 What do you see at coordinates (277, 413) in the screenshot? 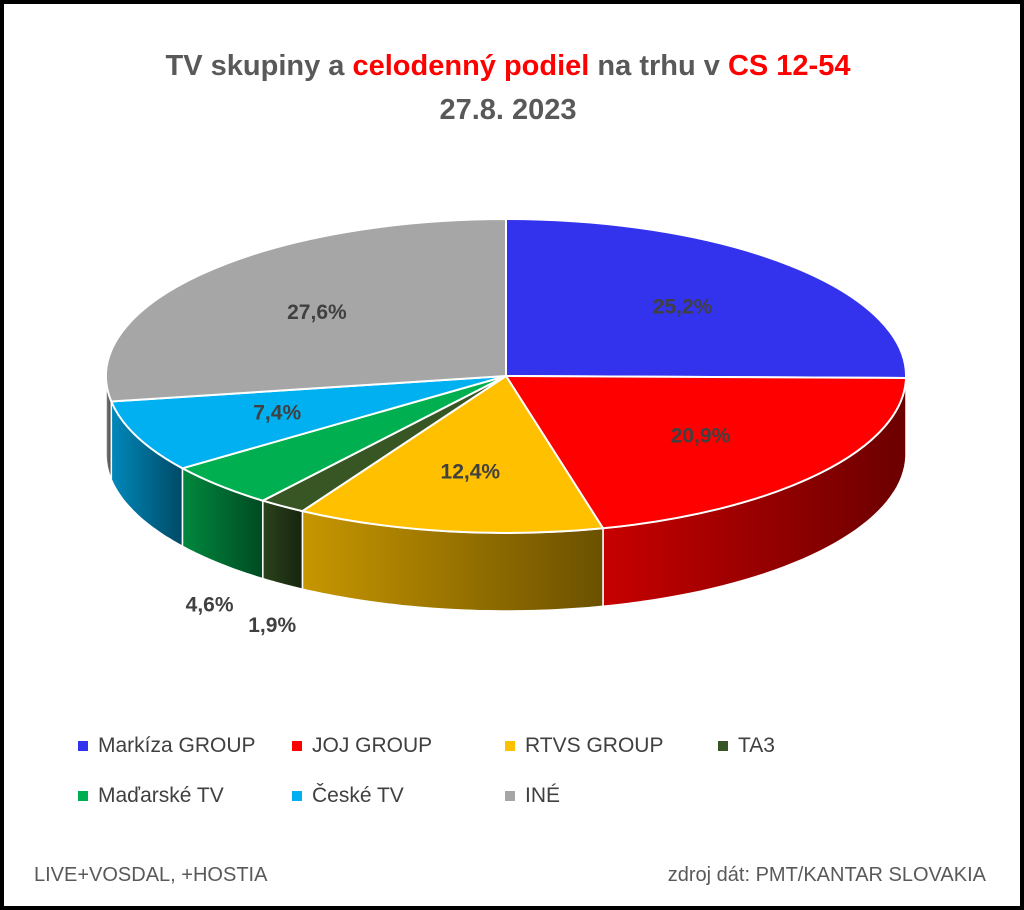
I see `data-label-ceske-tv: 7,4%` at bounding box center [277, 413].